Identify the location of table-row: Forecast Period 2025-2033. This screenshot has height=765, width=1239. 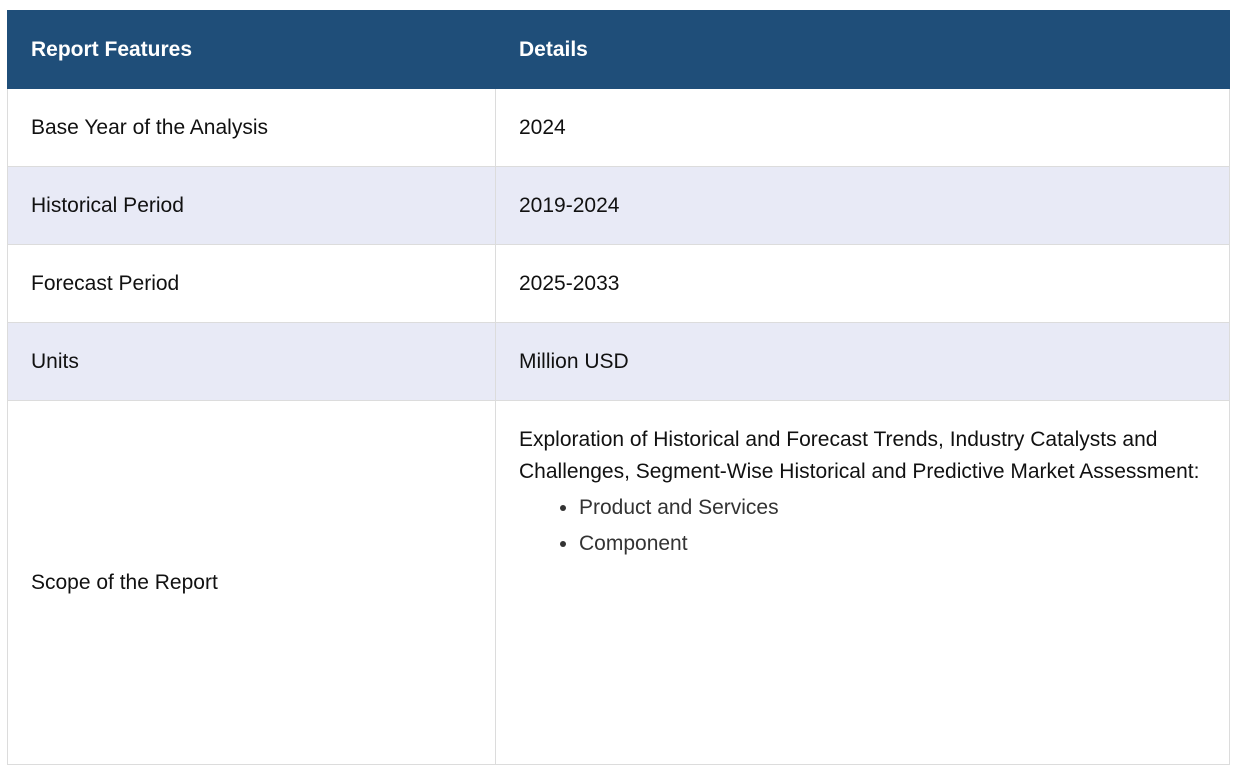
(618, 283).